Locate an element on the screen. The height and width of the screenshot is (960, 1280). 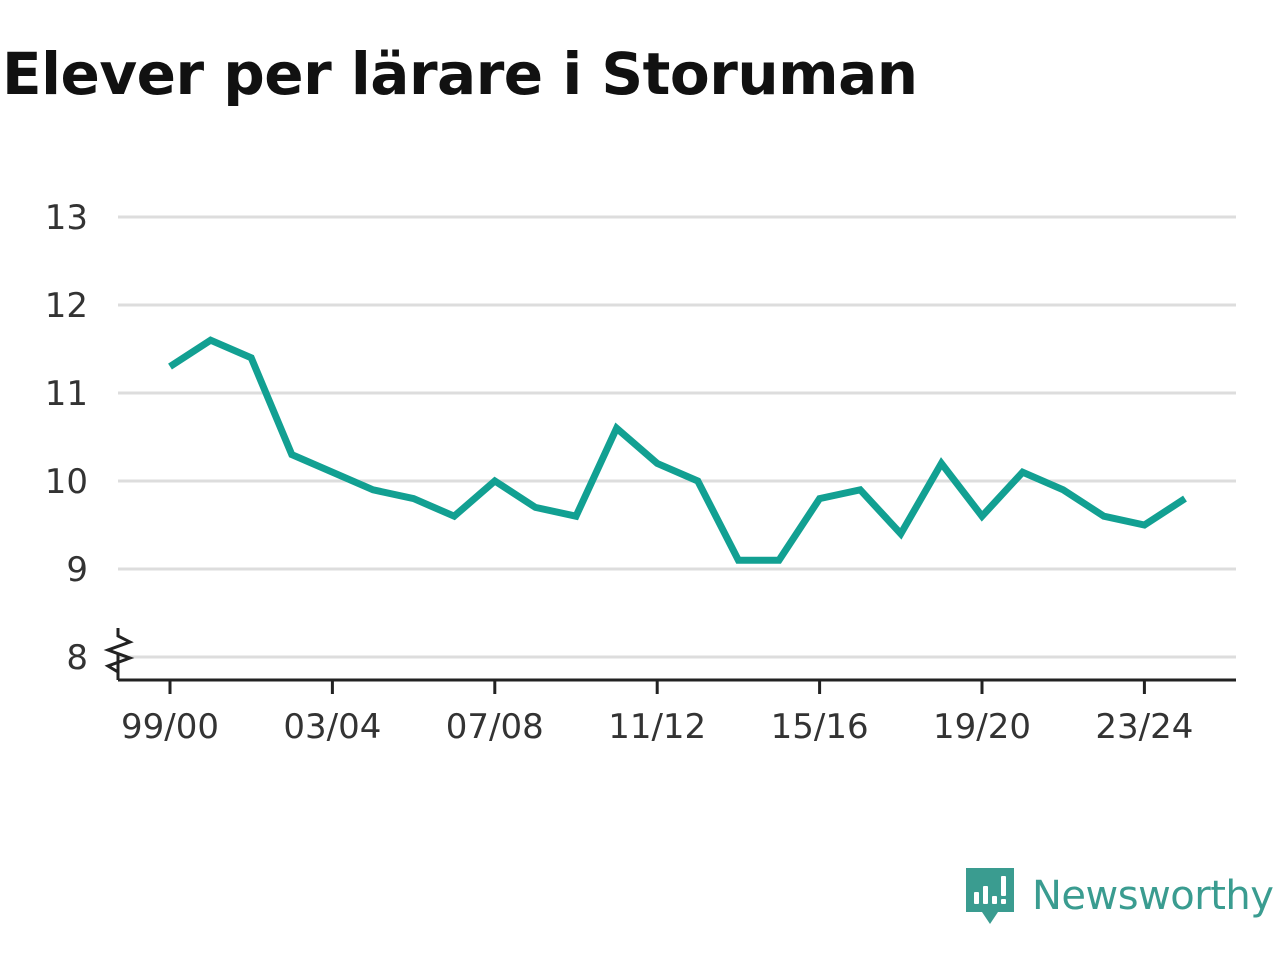
newsworthy-logo-icon is located at coordinates (990, 896).